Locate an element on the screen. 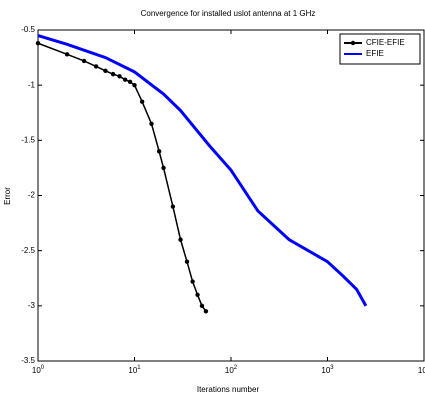 The image size is (425, 394). legend-marker is located at coordinates (353, 43).